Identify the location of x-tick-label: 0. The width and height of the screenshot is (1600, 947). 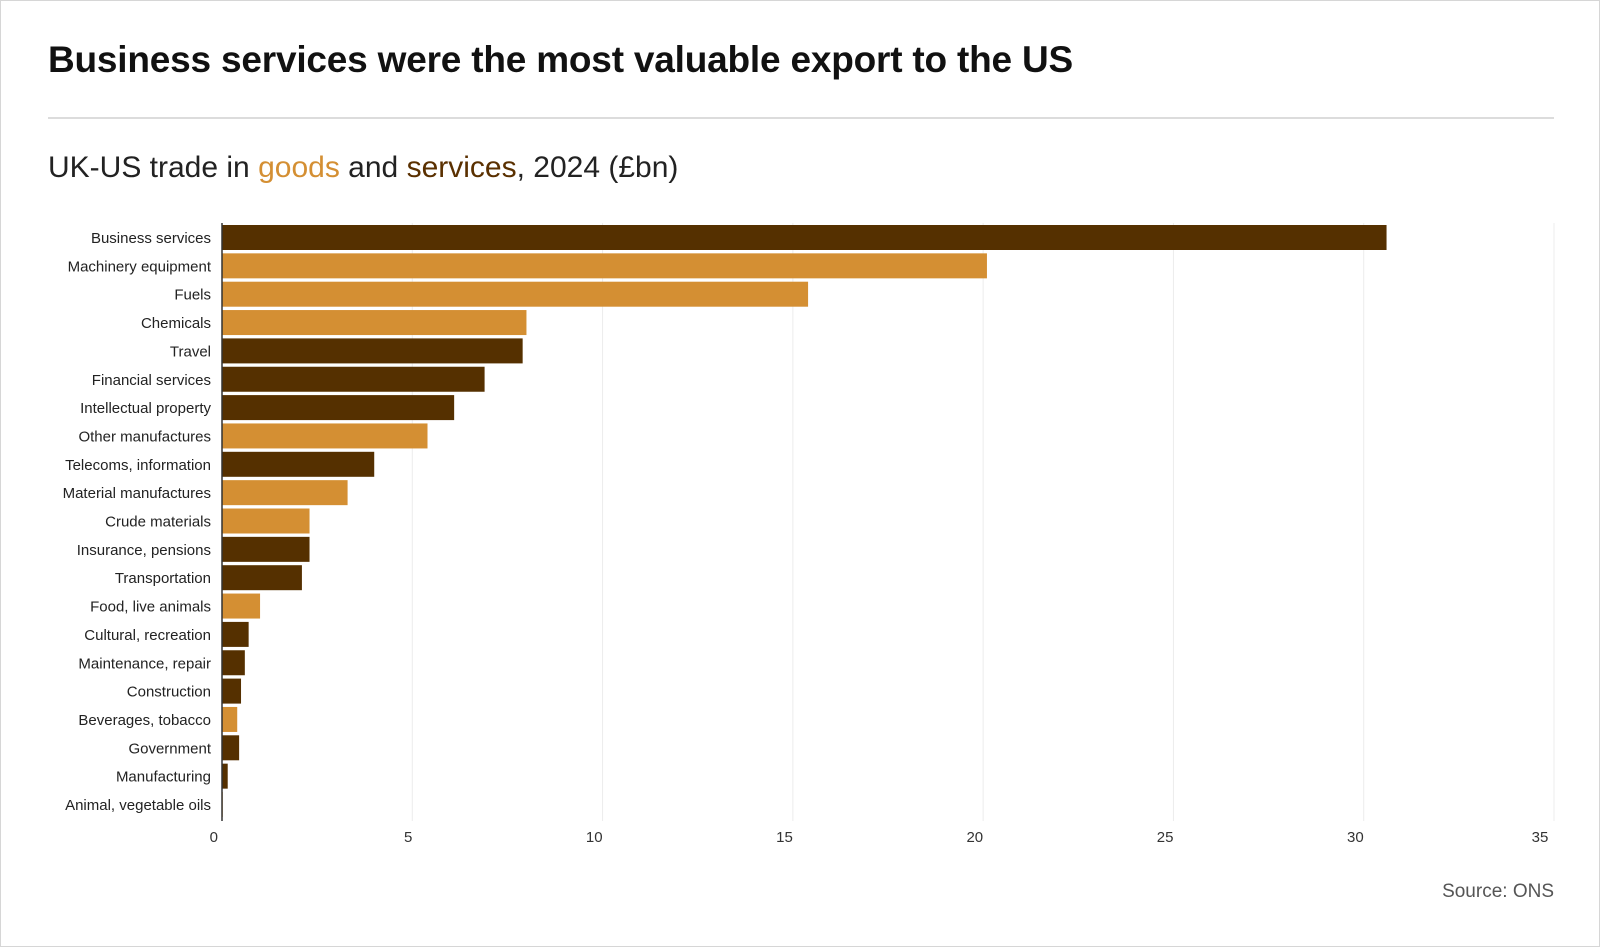
(214, 837).